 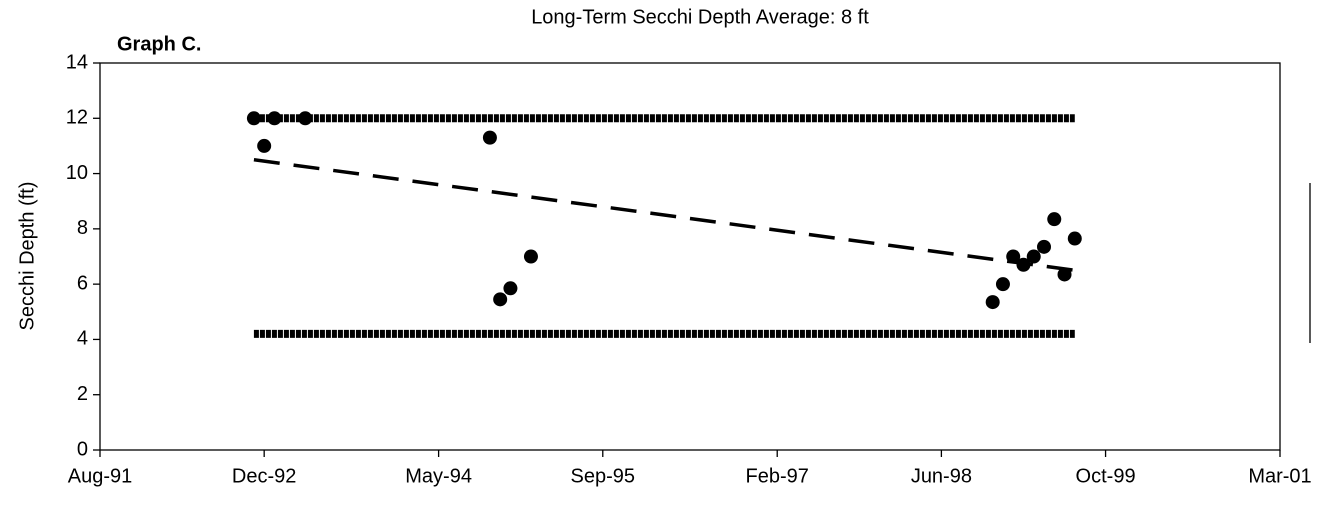 I want to click on x-tick-label: May-94, so click(x=438, y=476).